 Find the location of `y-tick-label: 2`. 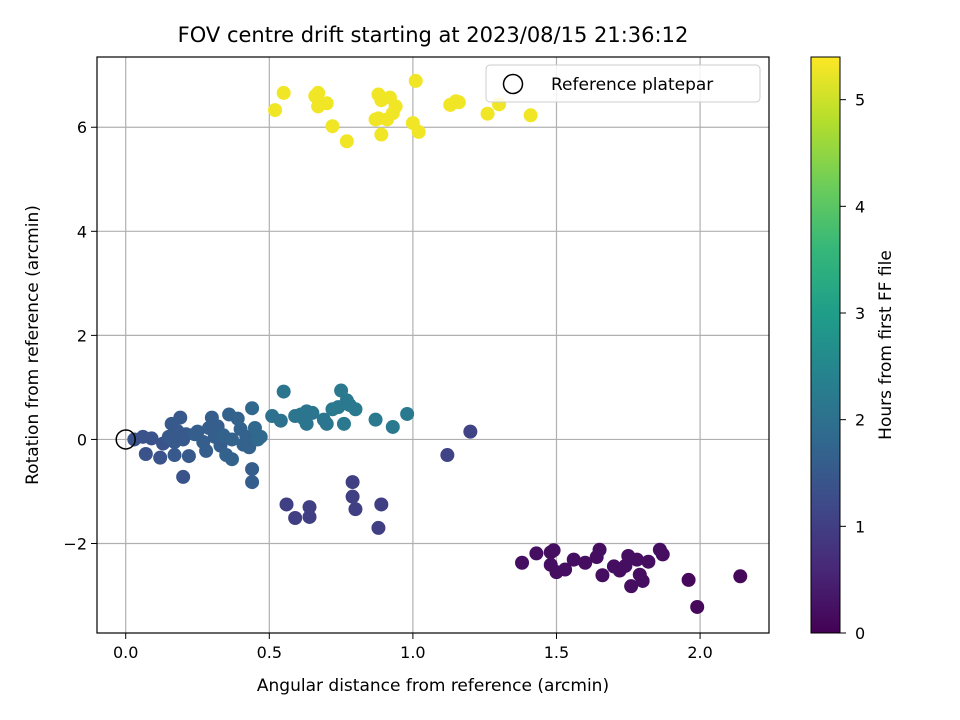

y-tick-label: 2 is located at coordinates (82, 335).